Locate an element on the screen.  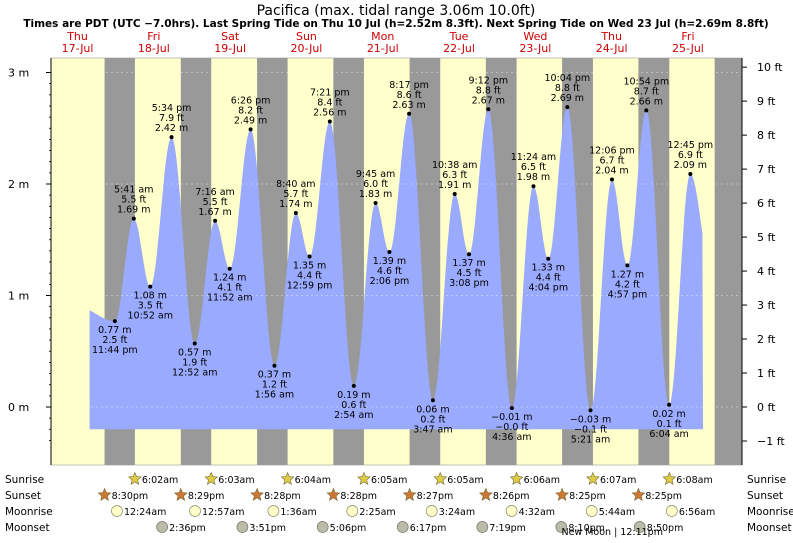
tide-ft-label: 6.9 ft is located at coordinates (690, 155).